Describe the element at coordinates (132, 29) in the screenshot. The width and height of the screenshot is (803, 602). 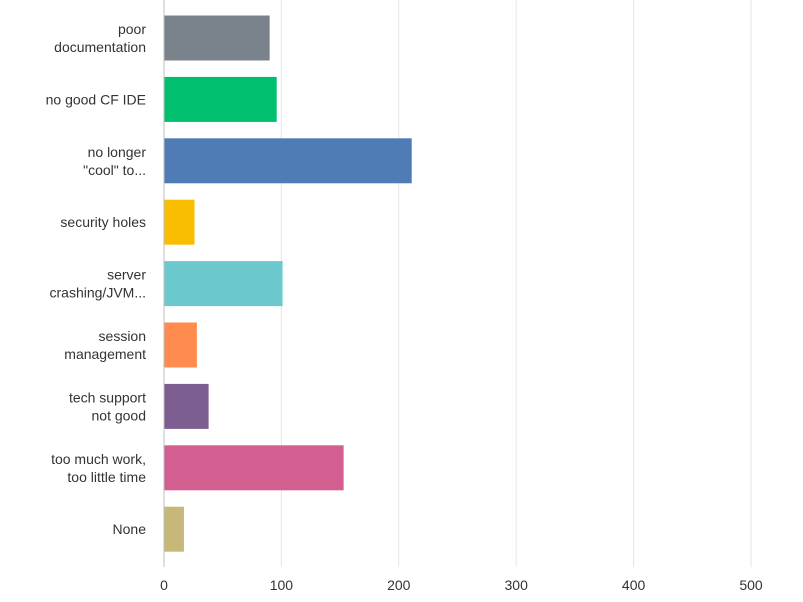
I see `category-label-line: poor` at that location.